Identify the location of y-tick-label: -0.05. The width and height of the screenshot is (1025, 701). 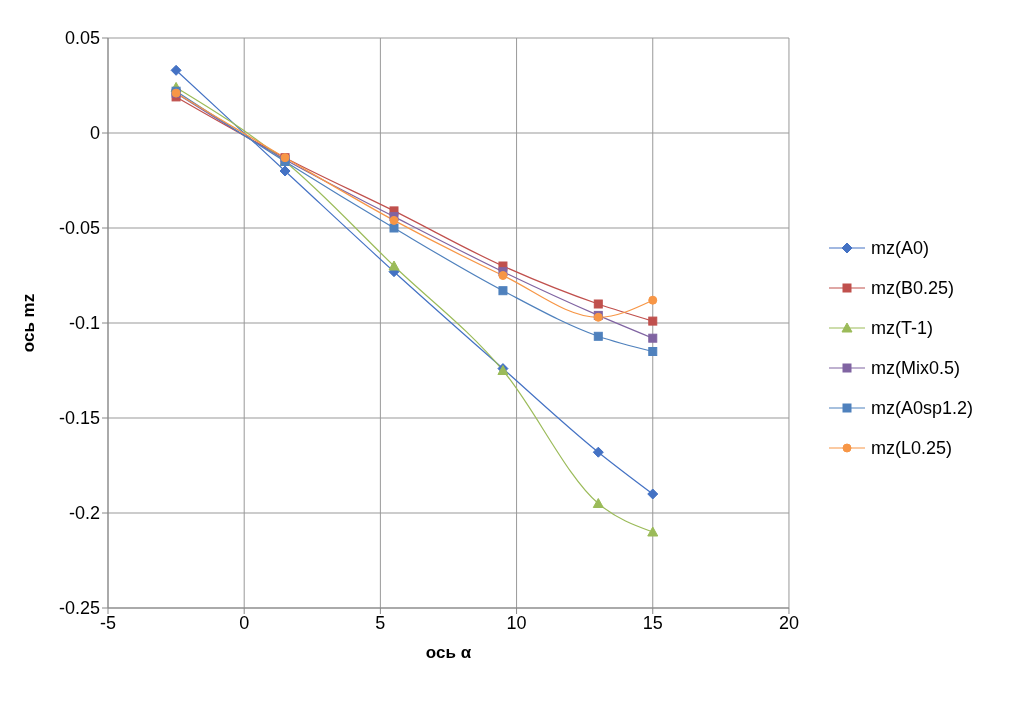
(79, 228).